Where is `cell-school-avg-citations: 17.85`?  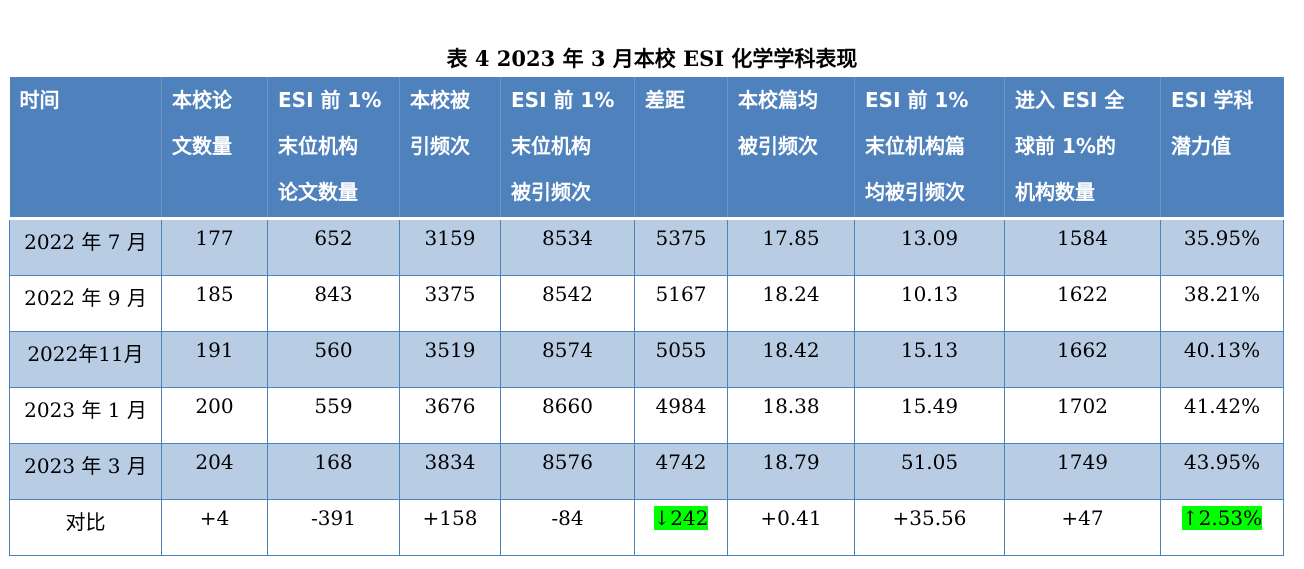
cell-school-avg-citations: 17.85 is located at coordinates (791, 247).